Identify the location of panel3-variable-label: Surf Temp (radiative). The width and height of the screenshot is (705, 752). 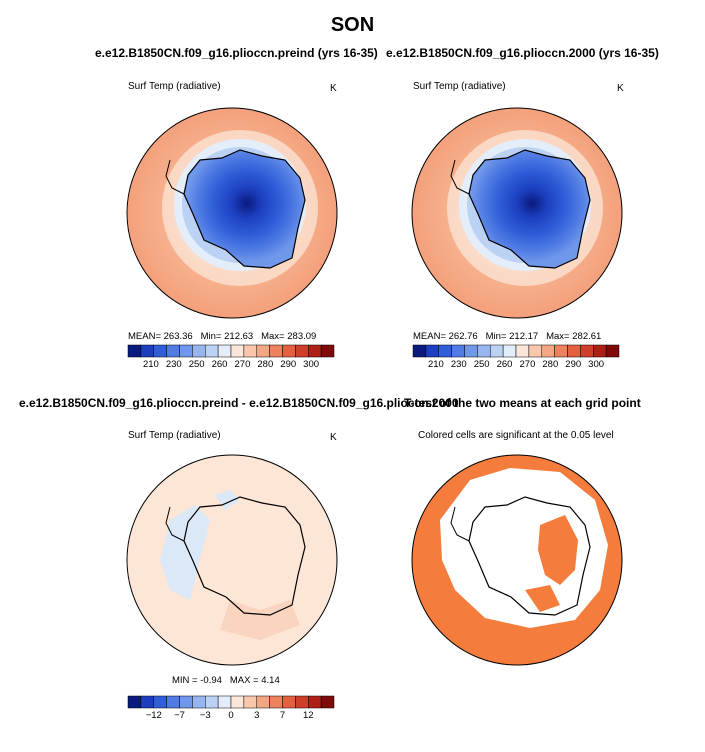
(174, 435).